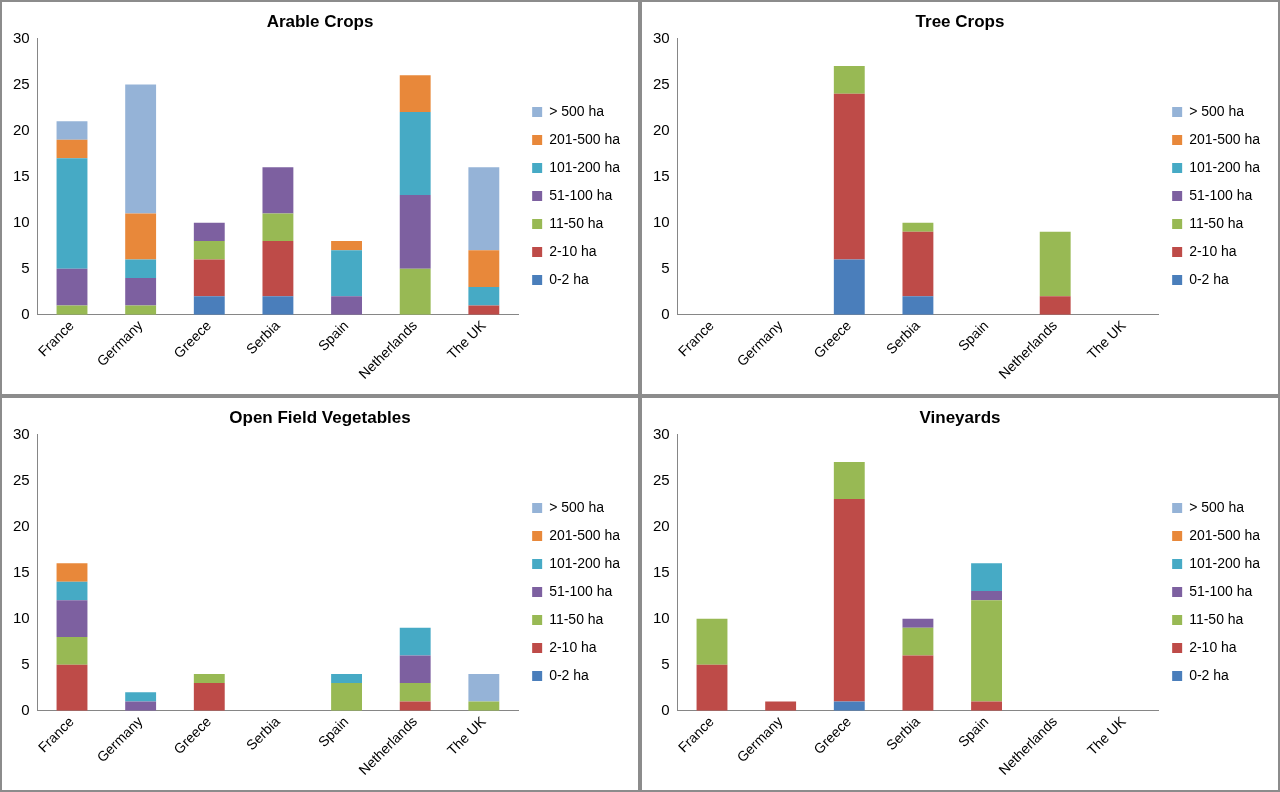 The image size is (1280, 792). Describe the element at coordinates (320, 21) in the screenshot. I see `chart-title: Arable Crops` at that location.